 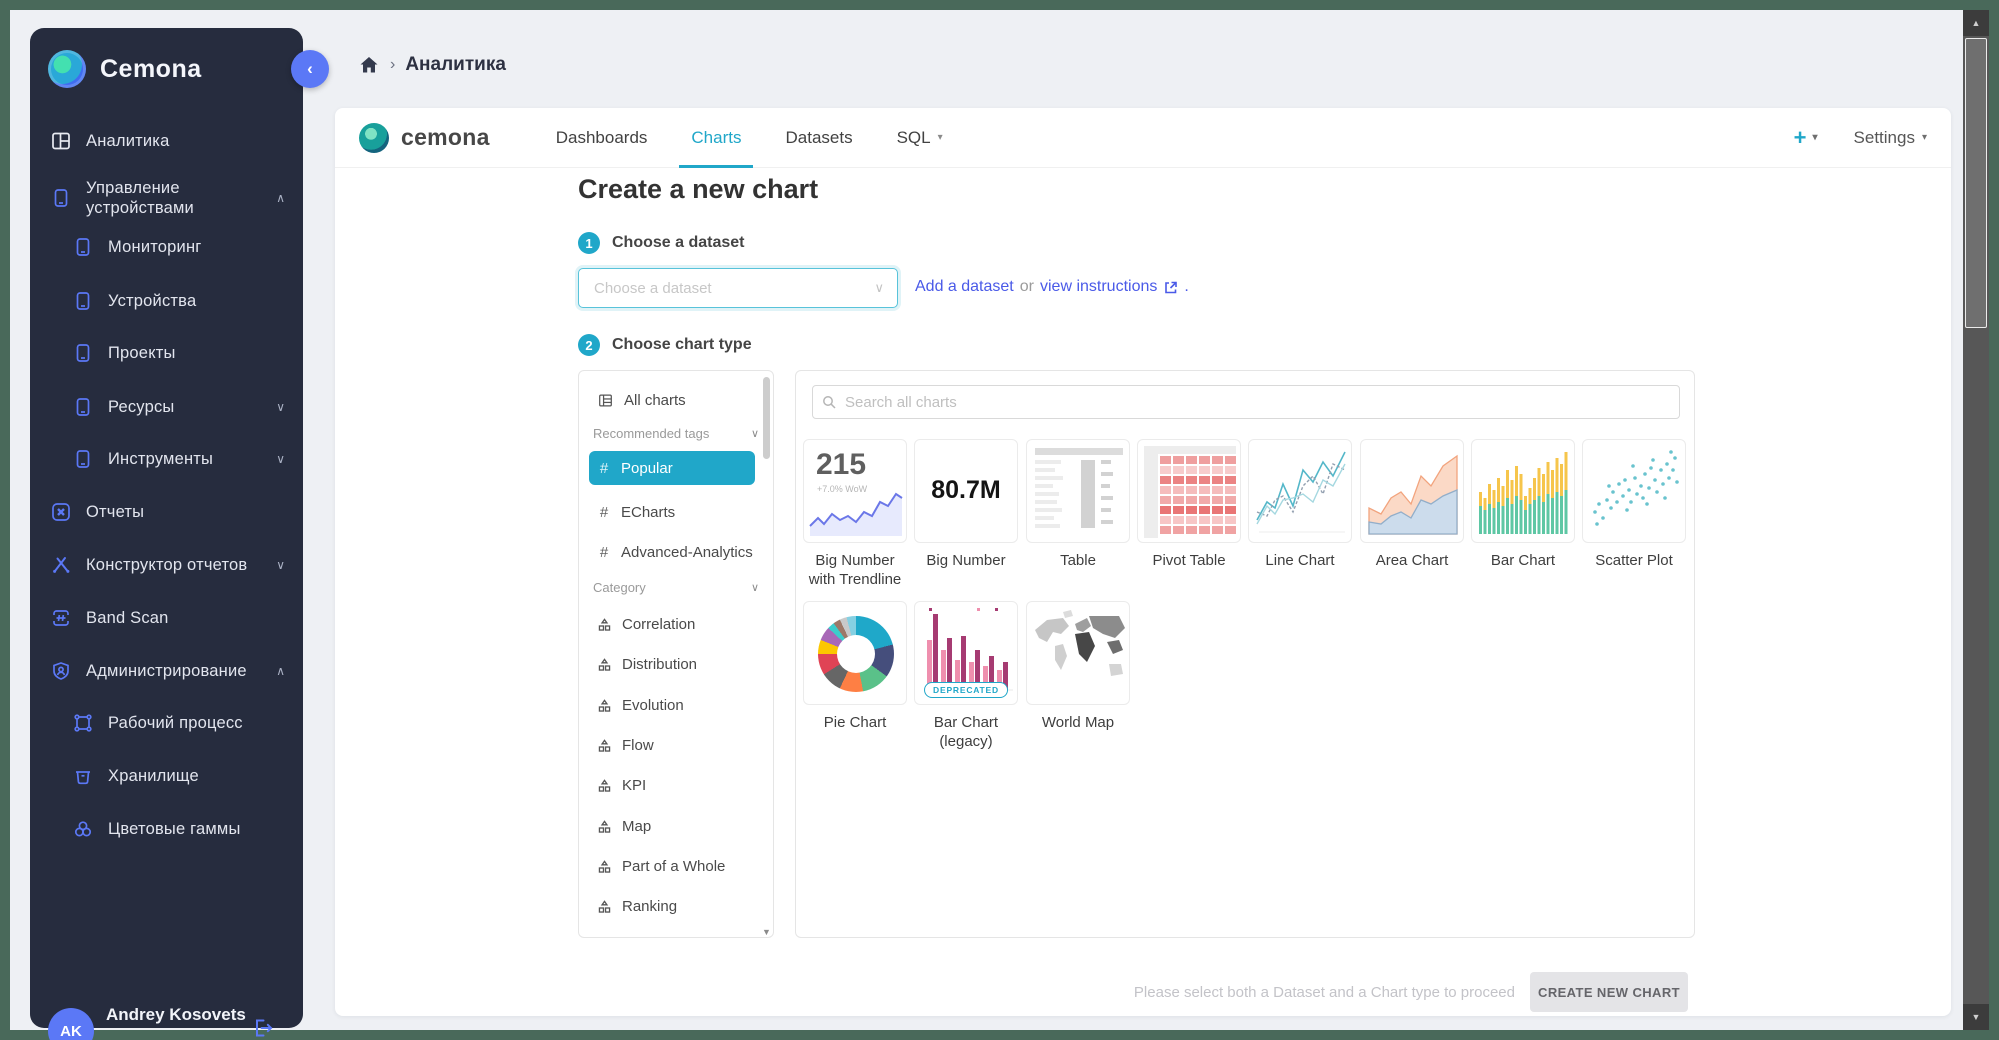 I want to click on chart-card-line-chart: Line Chart, so click(x=1300, y=504).